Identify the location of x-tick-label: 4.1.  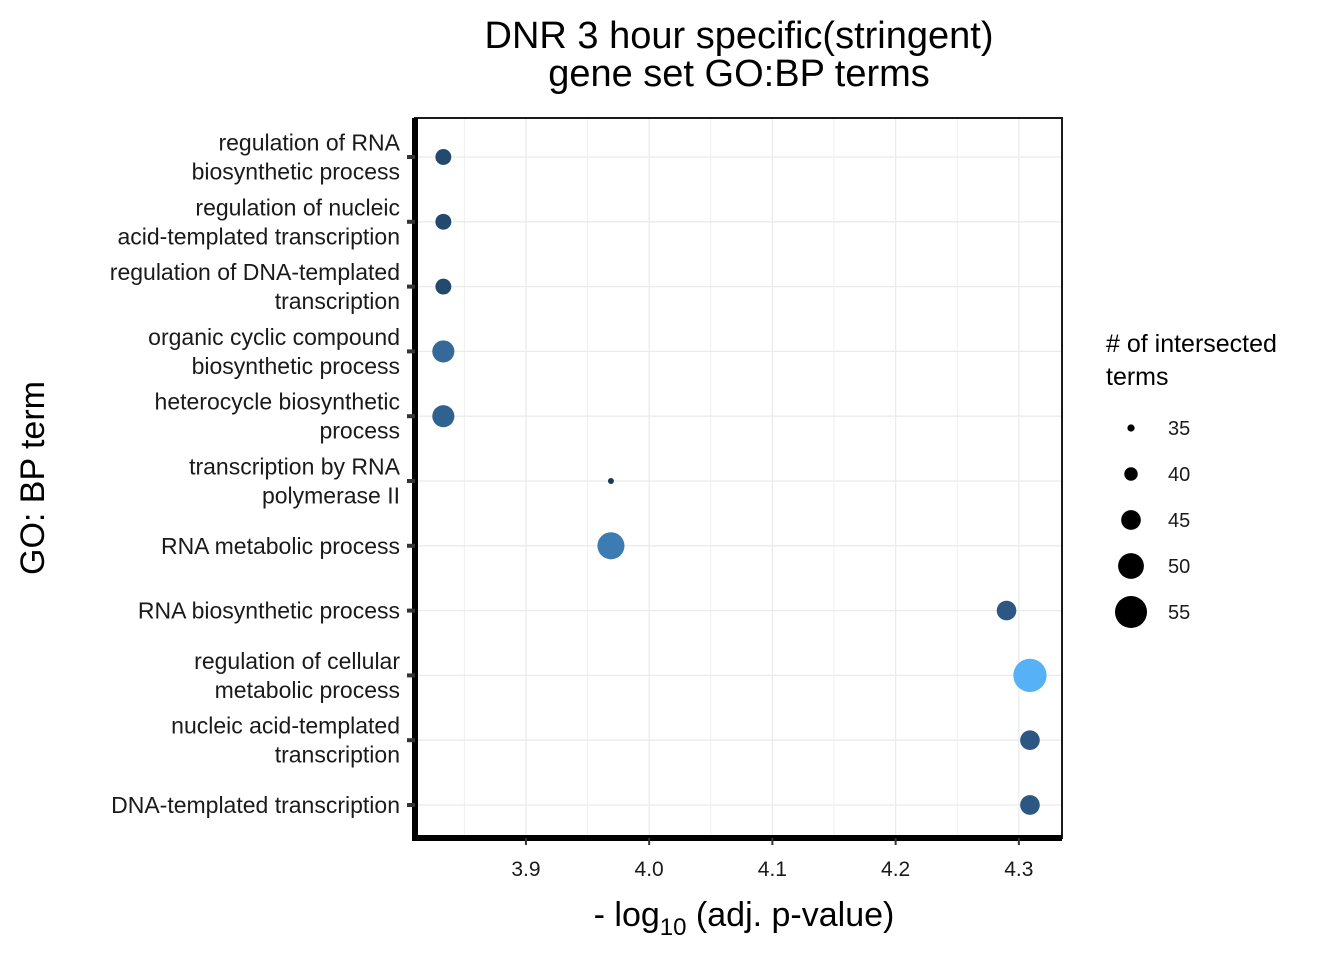
(772, 869).